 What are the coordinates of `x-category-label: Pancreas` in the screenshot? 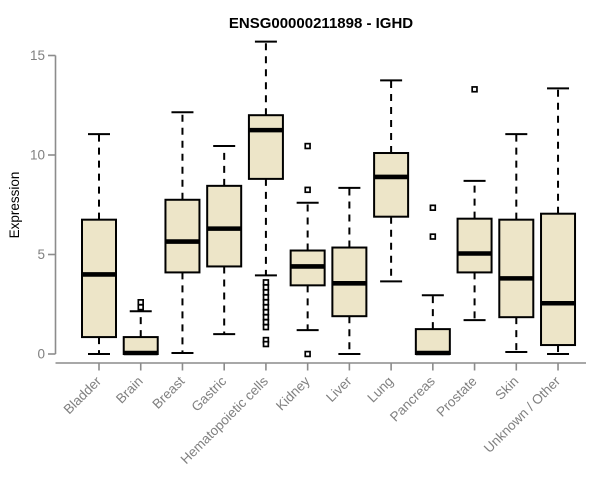 It's located at (412, 398).